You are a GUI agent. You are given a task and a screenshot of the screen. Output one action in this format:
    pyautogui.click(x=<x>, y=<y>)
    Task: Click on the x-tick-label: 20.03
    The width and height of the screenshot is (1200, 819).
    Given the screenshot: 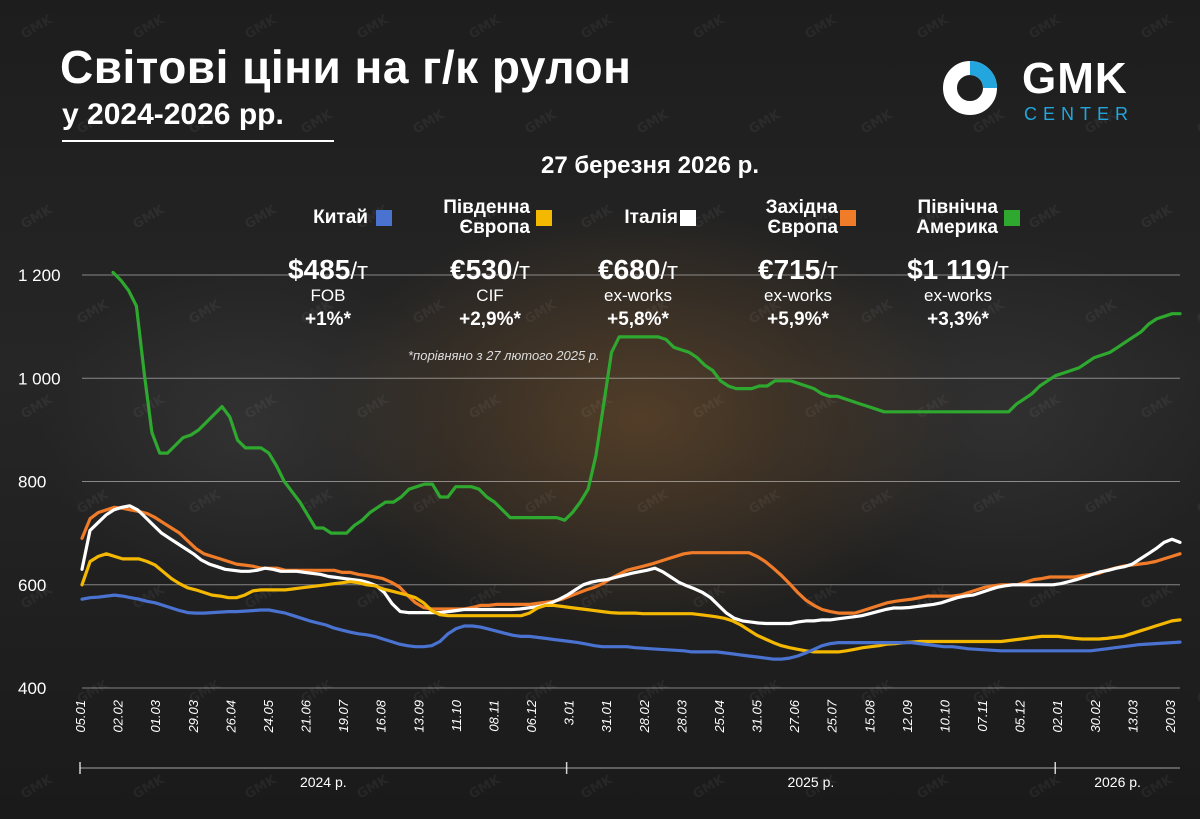 What is the action you would take?
    pyautogui.click(x=1170, y=716)
    